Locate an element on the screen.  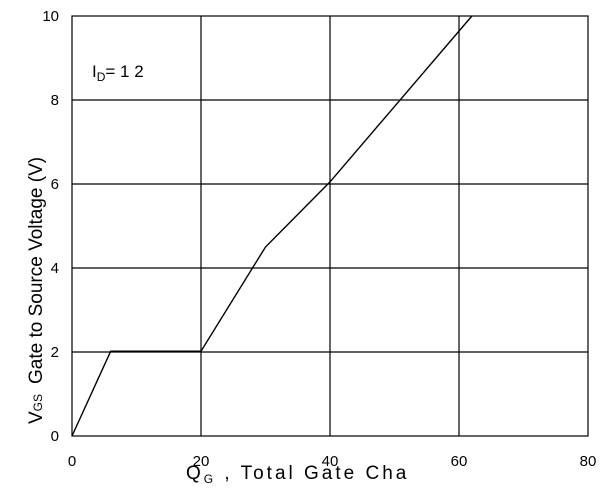
x-tick-label-4: 80 is located at coordinates (588, 461).